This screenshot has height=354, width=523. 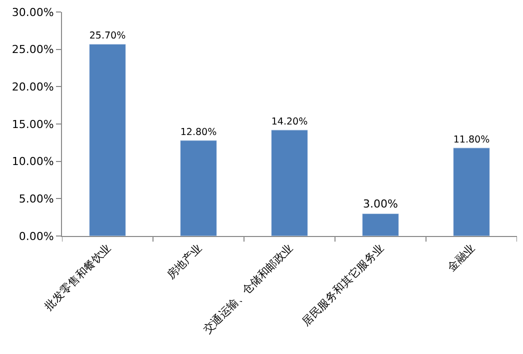 What do you see at coordinates (198, 132) in the screenshot?
I see `data-label: 12.80%` at bounding box center [198, 132].